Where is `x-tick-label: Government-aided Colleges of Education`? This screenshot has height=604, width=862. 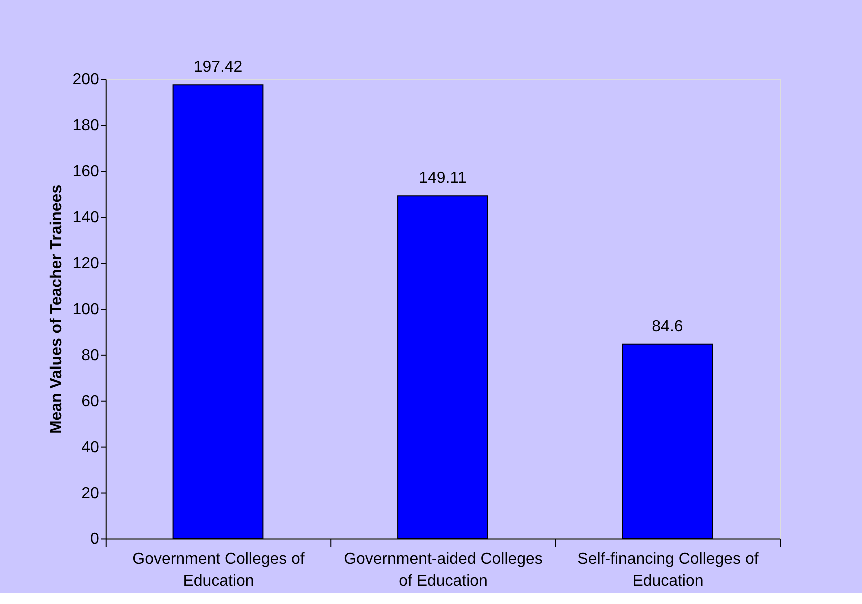 x-tick-label: Government-aided Colleges of Education is located at coordinates (443, 570).